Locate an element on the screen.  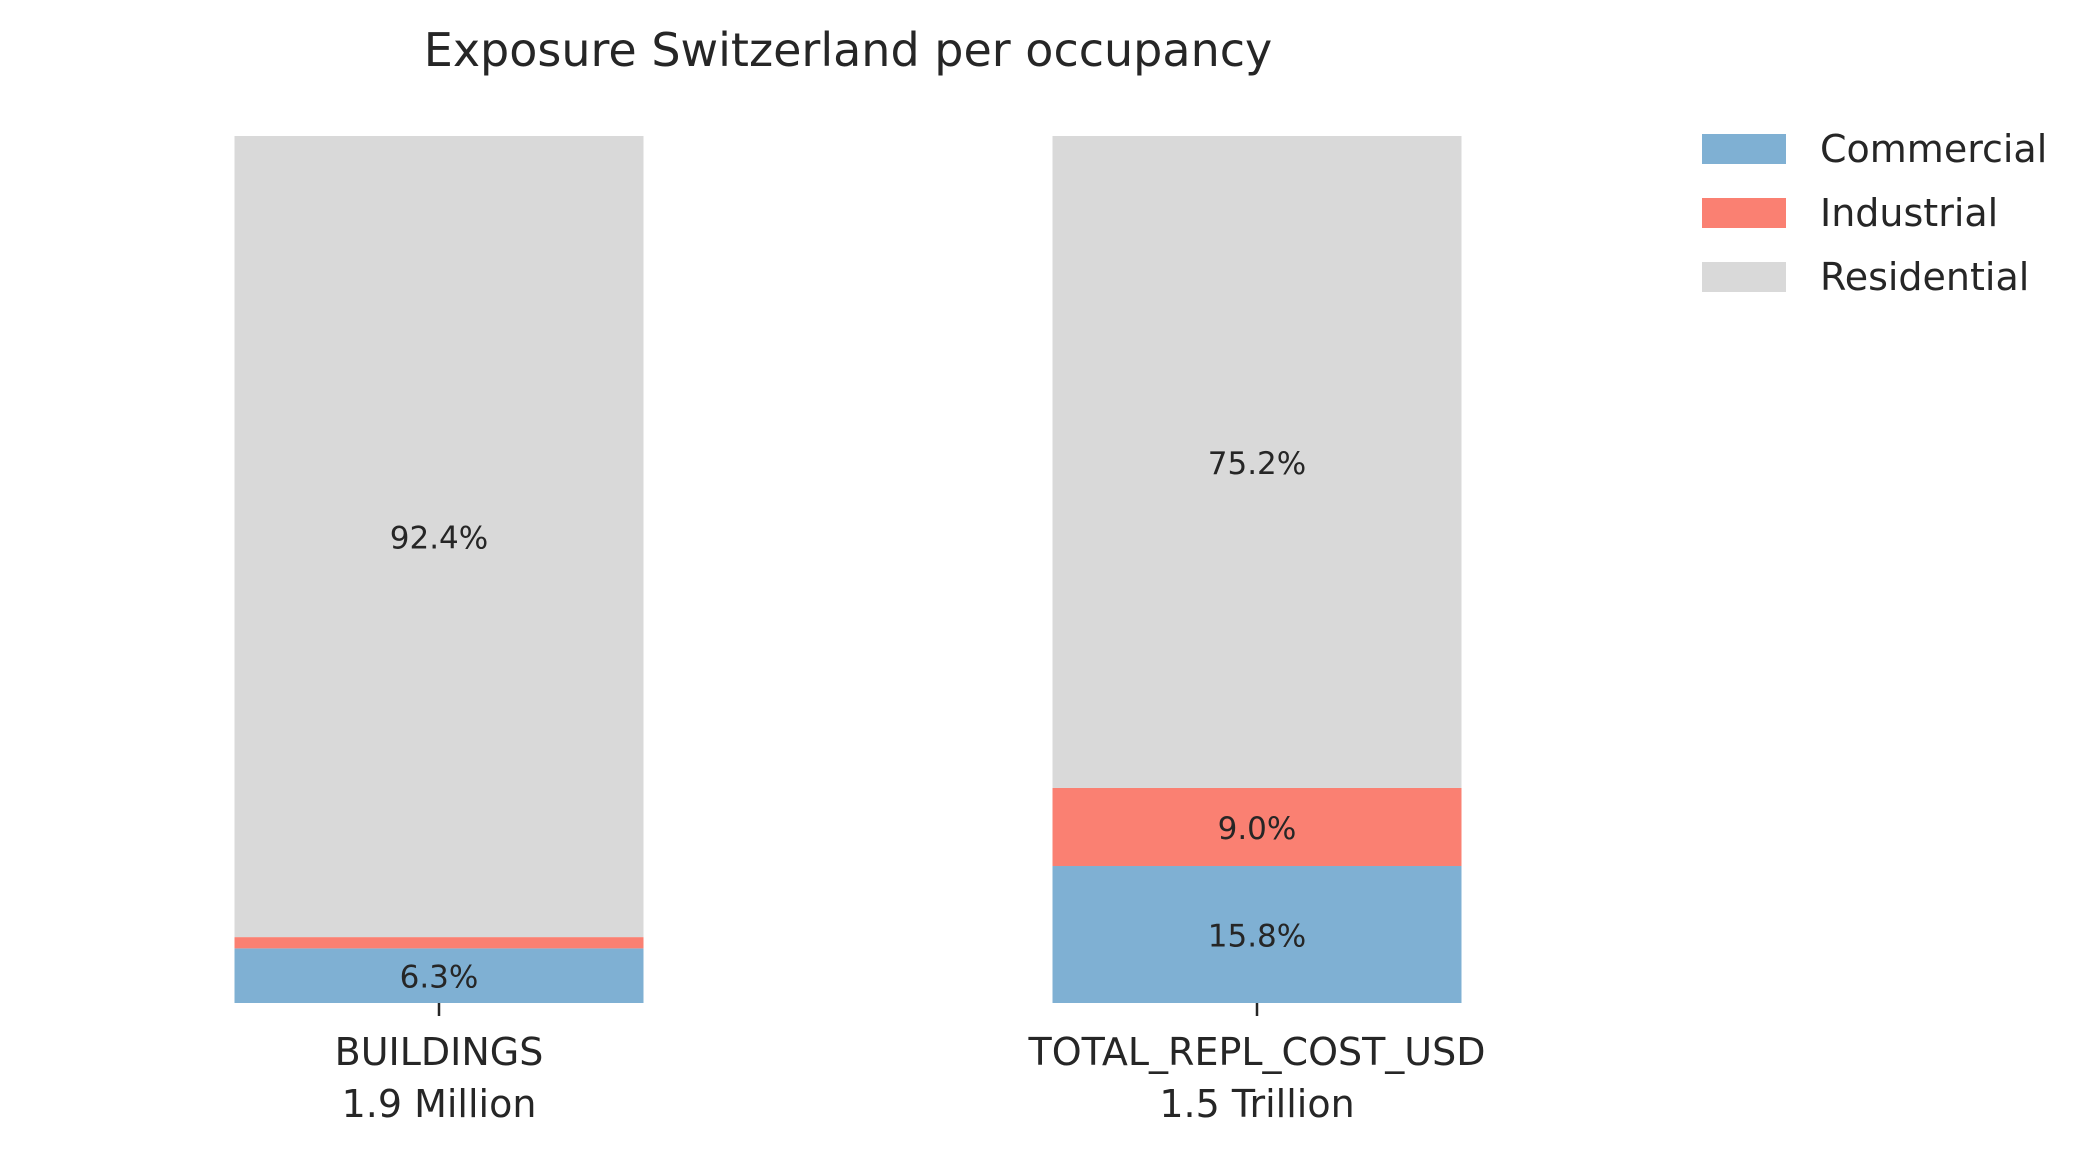
bar-buildings-commercial is located at coordinates (439, 975).